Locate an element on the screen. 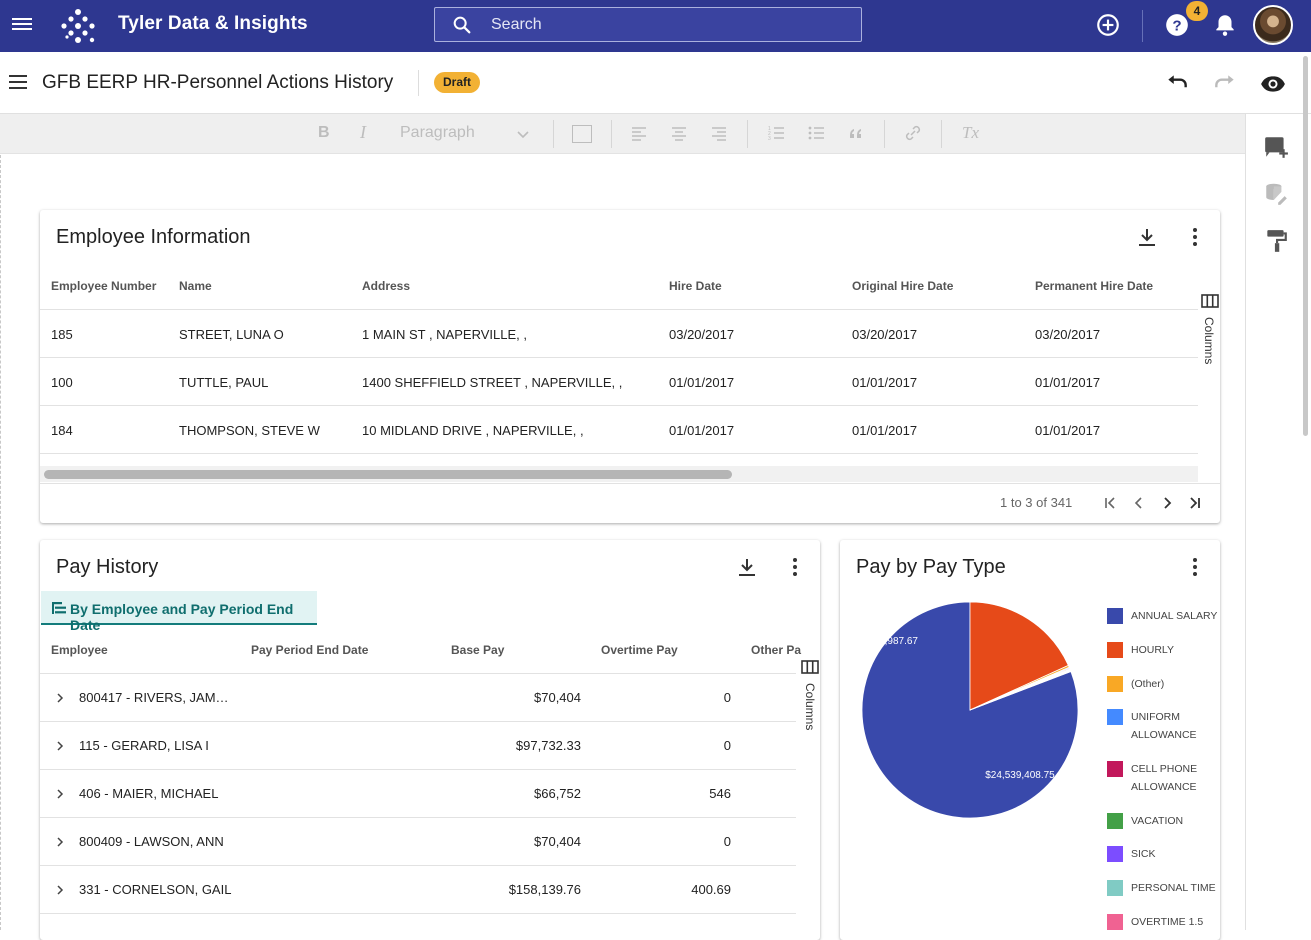 The image size is (1311, 940). undo-icon is located at coordinates (1177, 84).